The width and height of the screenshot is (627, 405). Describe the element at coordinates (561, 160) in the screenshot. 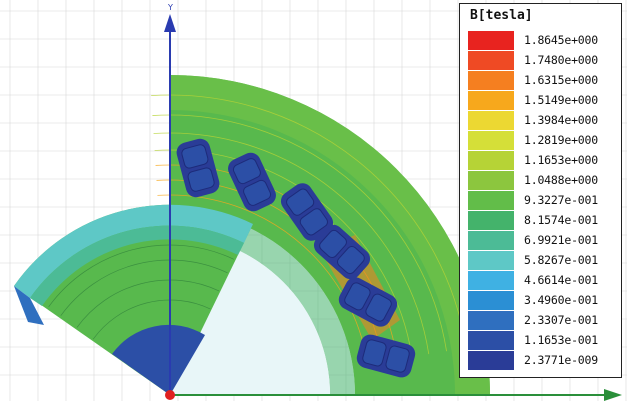

I see `legend-label: 1.1653e+000` at that location.